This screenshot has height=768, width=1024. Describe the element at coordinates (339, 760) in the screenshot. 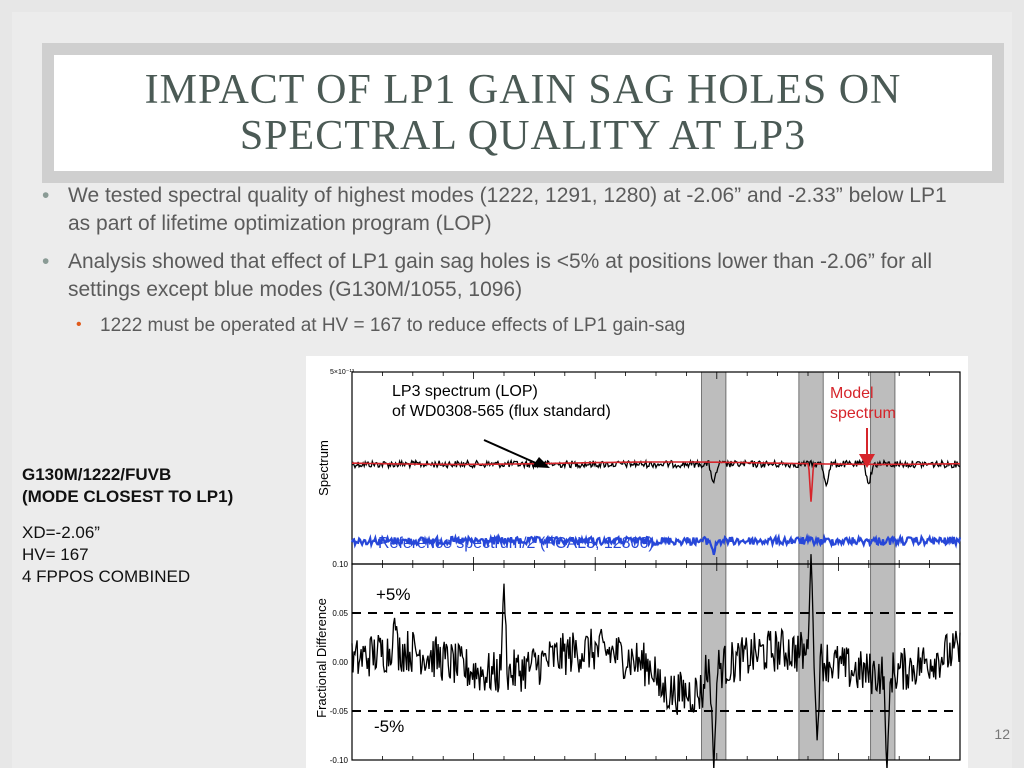

I see `ytick-label: -0.10` at that location.